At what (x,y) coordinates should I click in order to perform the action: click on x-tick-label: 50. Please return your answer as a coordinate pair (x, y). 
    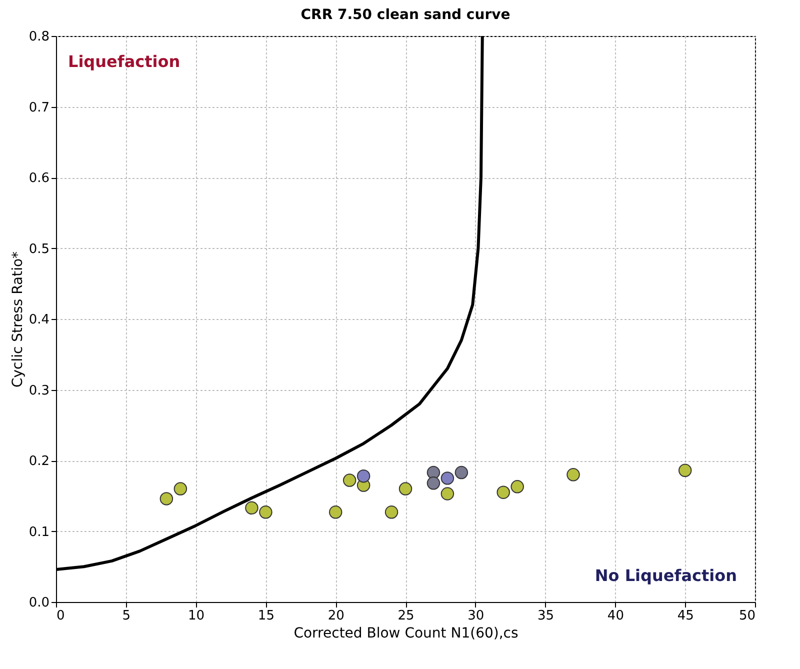
    Looking at the image, I should click on (747, 616).